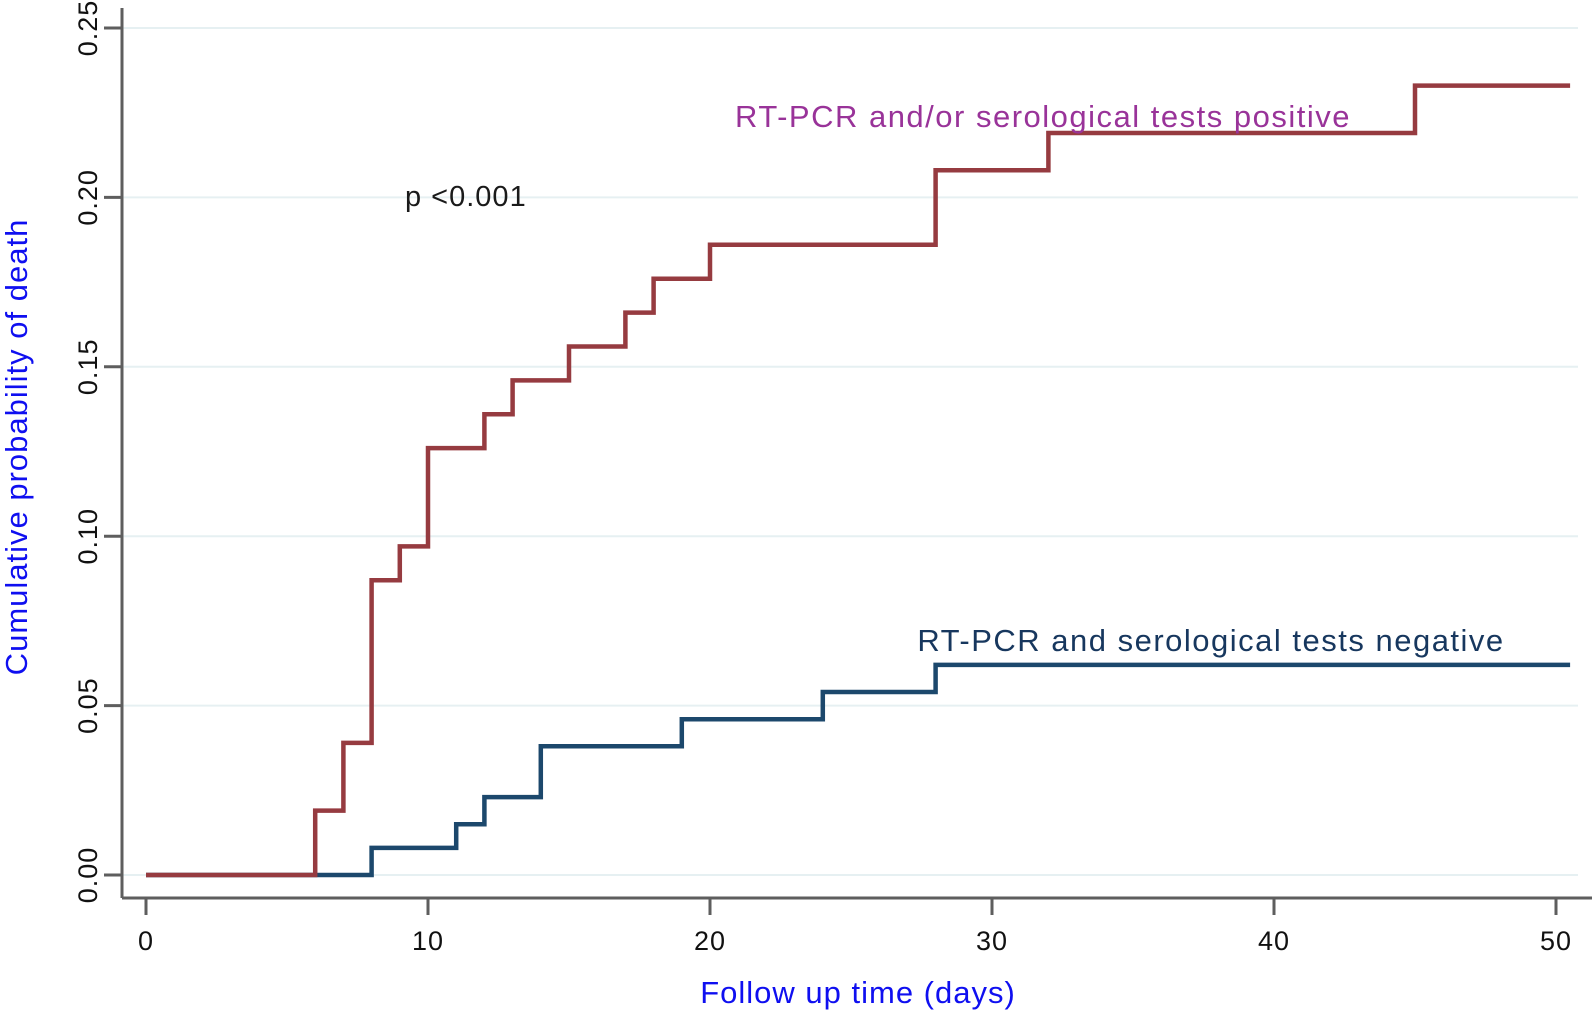  What do you see at coordinates (1274, 941) in the screenshot?
I see `x-tick-label: 40` at bounding box center [1274, 941].